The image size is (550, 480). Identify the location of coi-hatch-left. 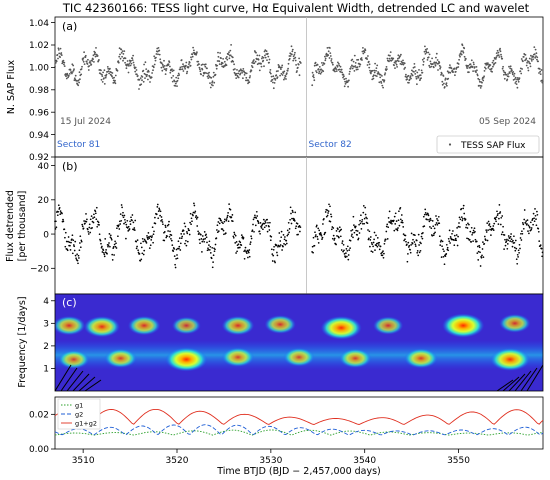
(69, 379).